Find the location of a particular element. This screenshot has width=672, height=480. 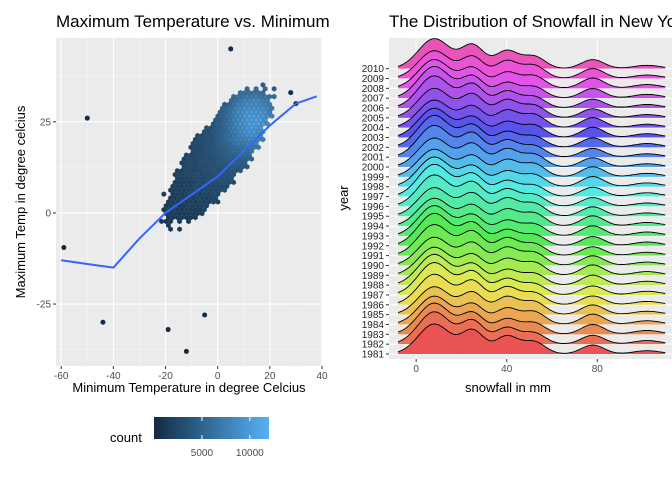

ridge-line-1998 is located at coordinates (531, 171).